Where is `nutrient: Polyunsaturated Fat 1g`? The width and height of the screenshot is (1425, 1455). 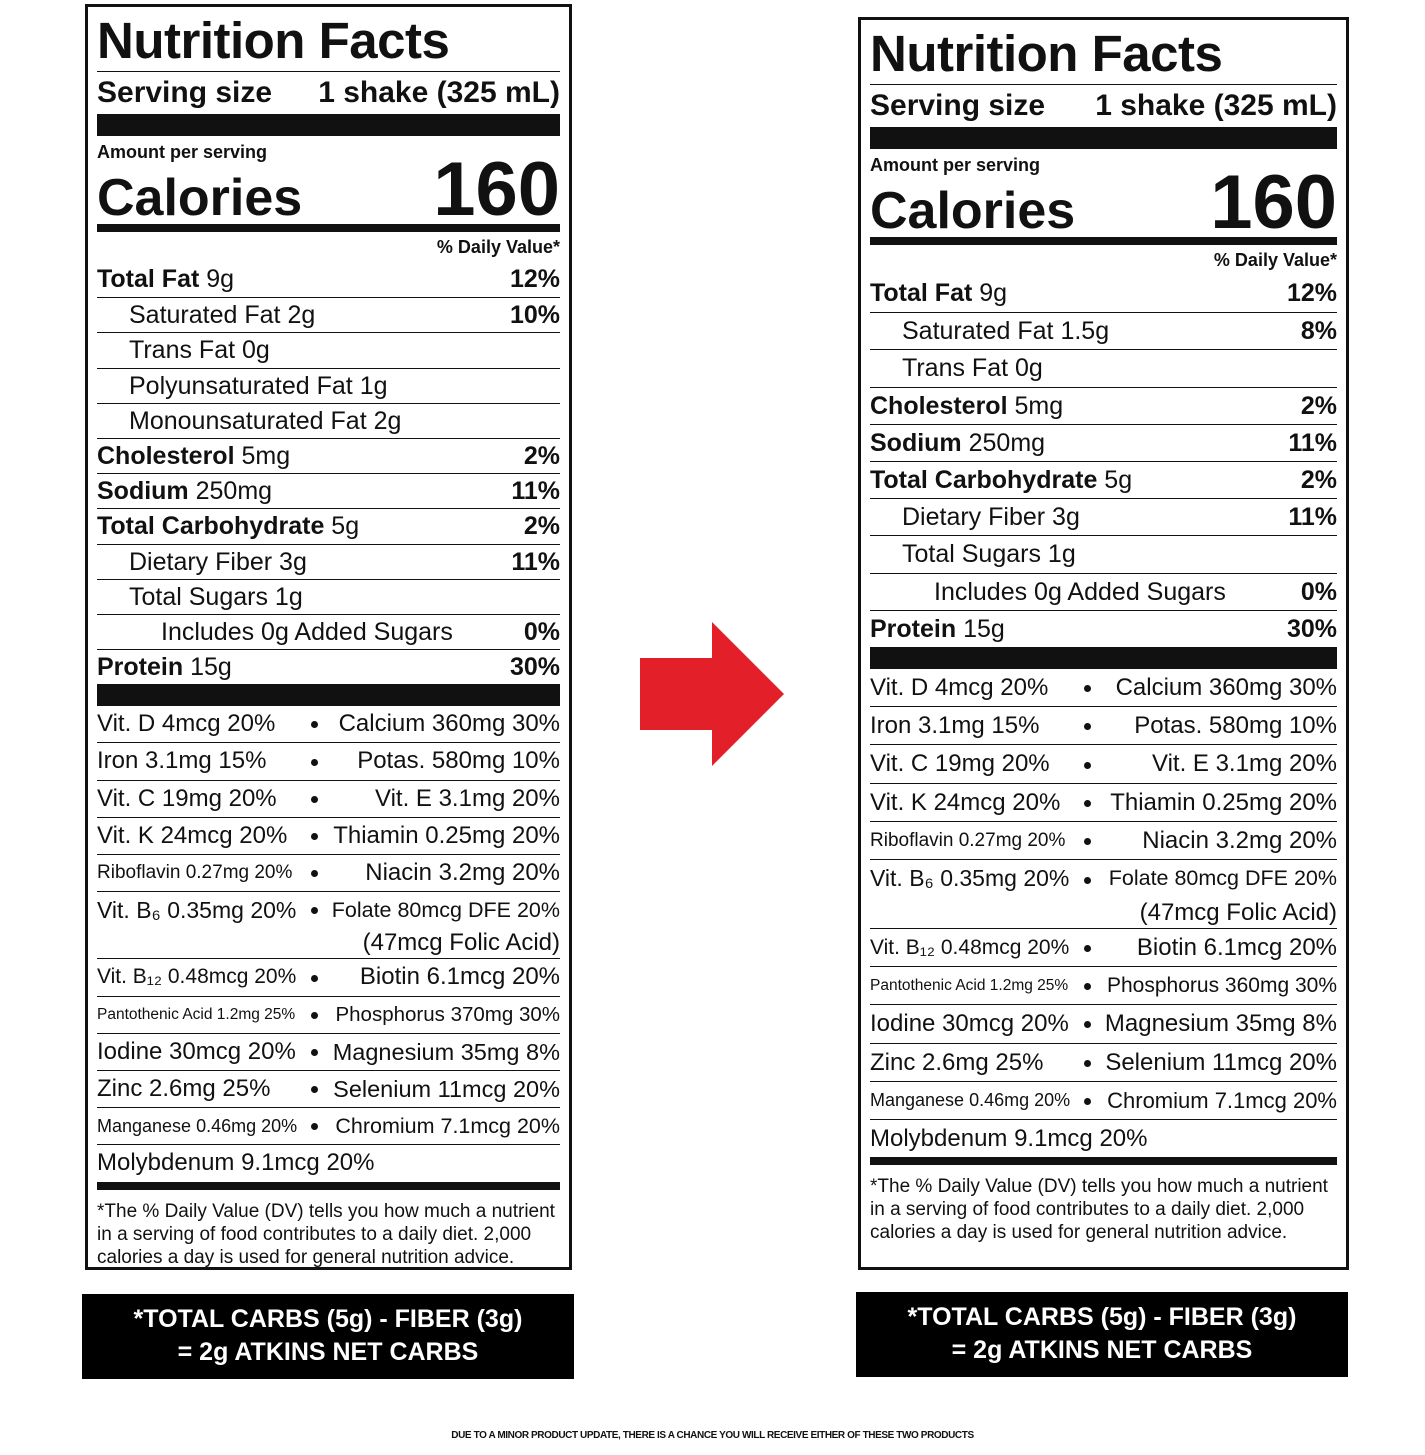
nutrient: Polyunsaturated Fat 1g is located at coordinates (242, 386).